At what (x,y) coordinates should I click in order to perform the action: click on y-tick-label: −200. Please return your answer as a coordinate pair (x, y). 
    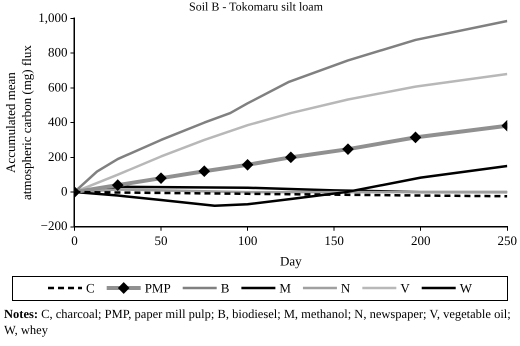
    Looking at the image, I should click on (54, 226).